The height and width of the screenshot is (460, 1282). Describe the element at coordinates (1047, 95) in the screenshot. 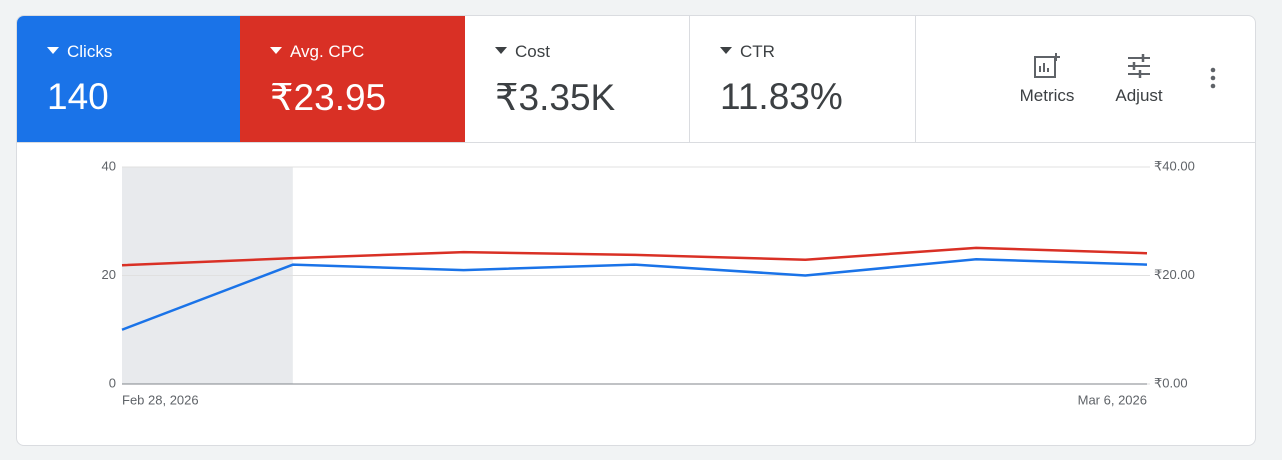

I see `metrics-label: Metrics` at that location.